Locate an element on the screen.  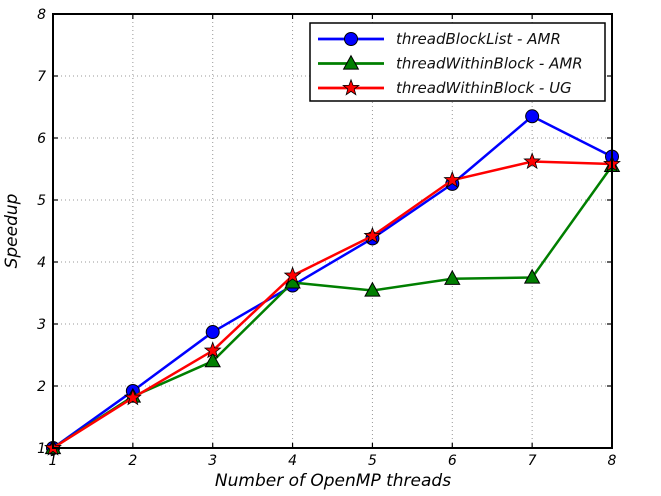
y-axis-label: Speedup is located at coordinates (12, 230).